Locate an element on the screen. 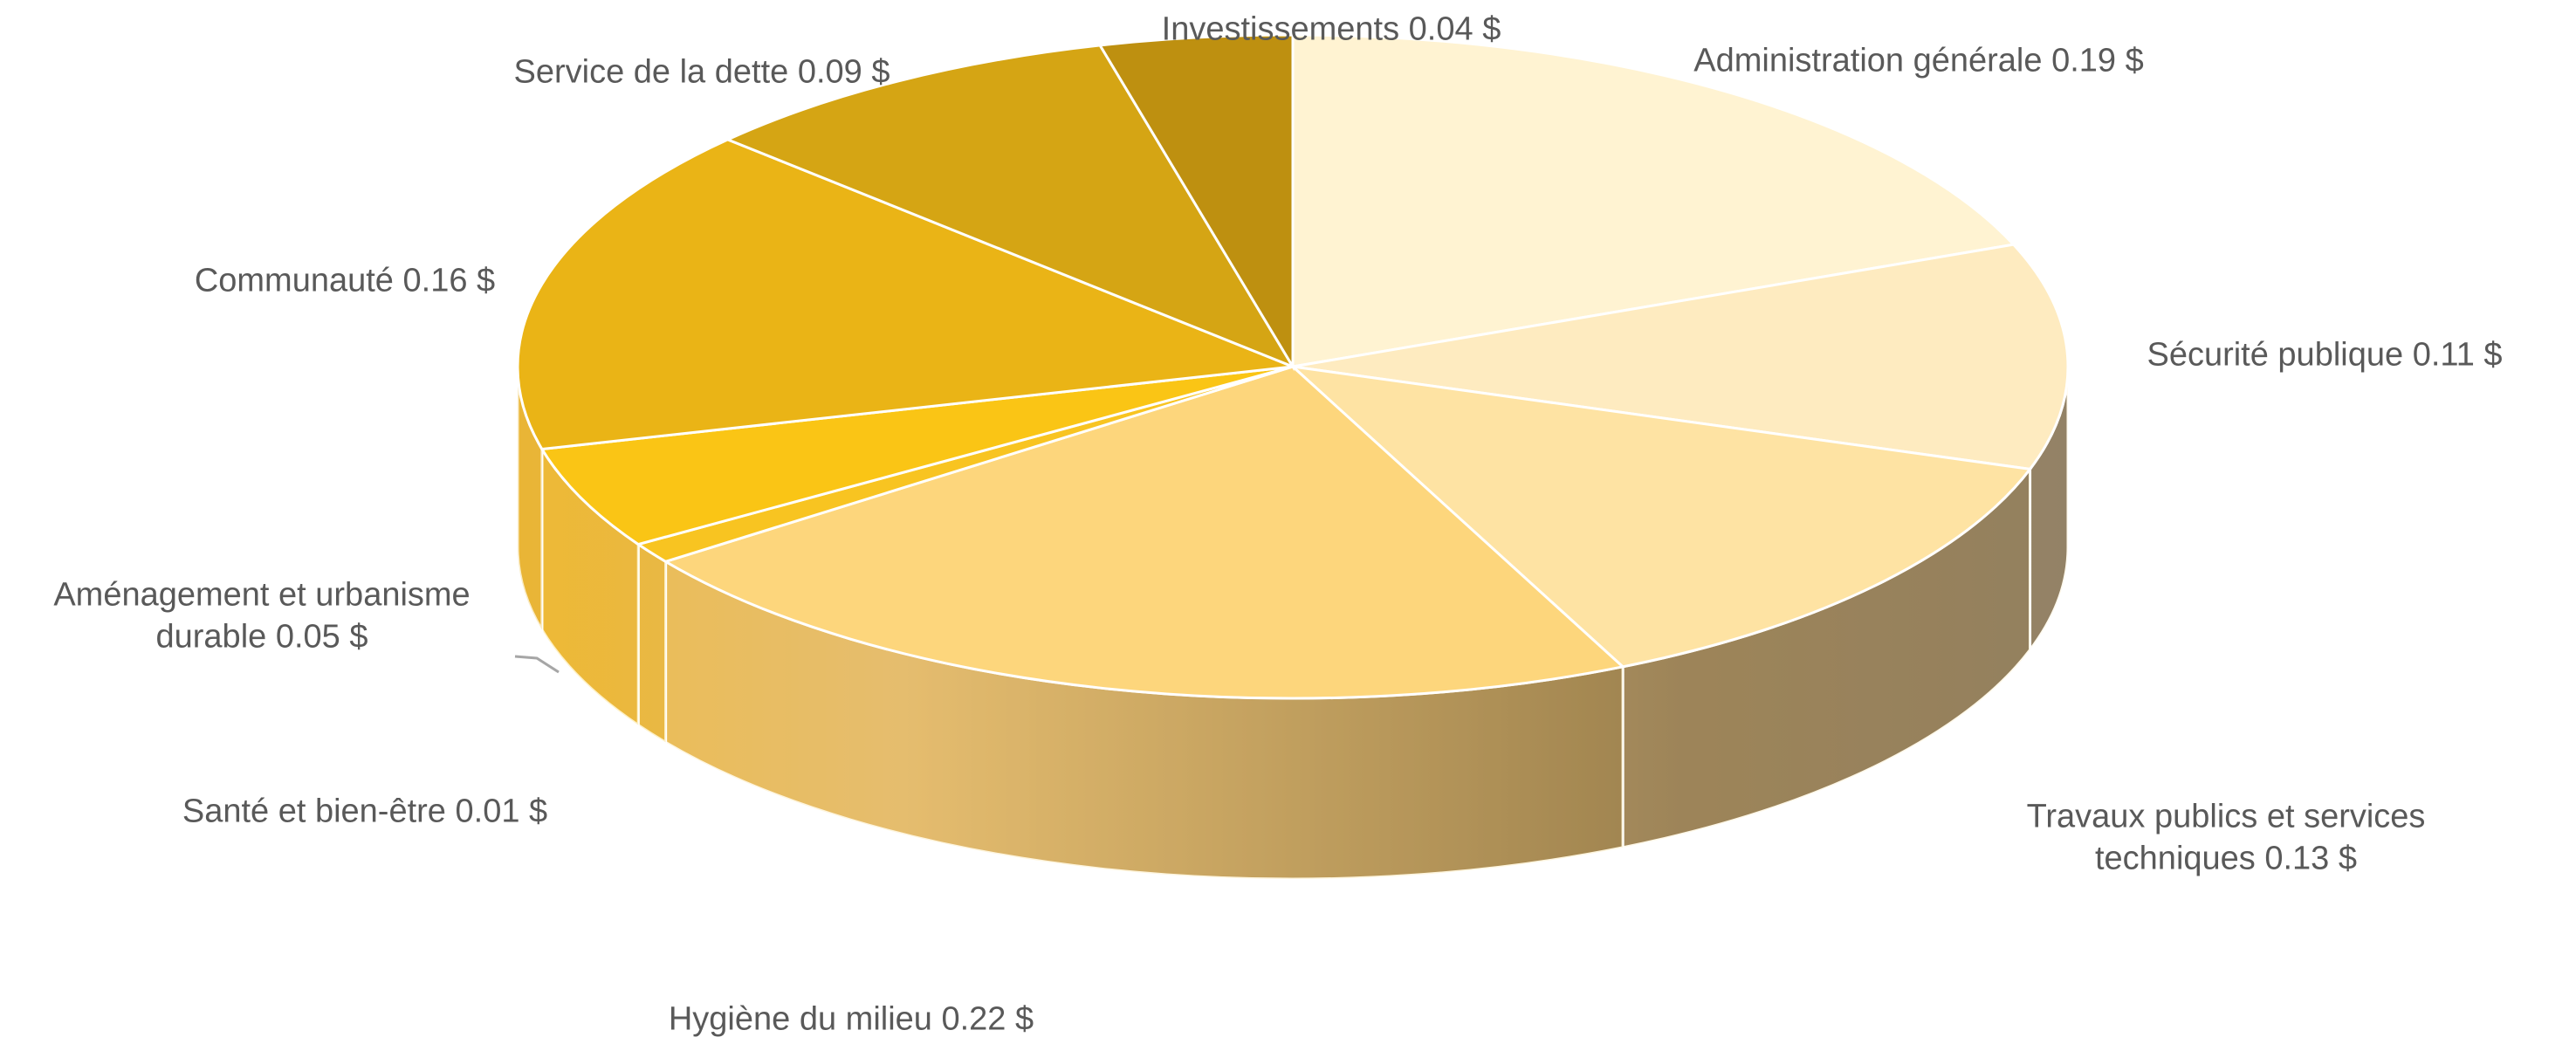  category-label: Aménagement et urbanisme durable is located at coordinates (262, 616).